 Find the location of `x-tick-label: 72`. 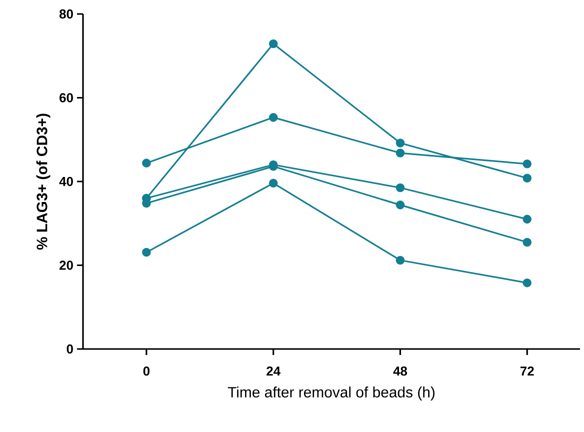

x-tick-label: 72 is located at coordinates (527, 371).